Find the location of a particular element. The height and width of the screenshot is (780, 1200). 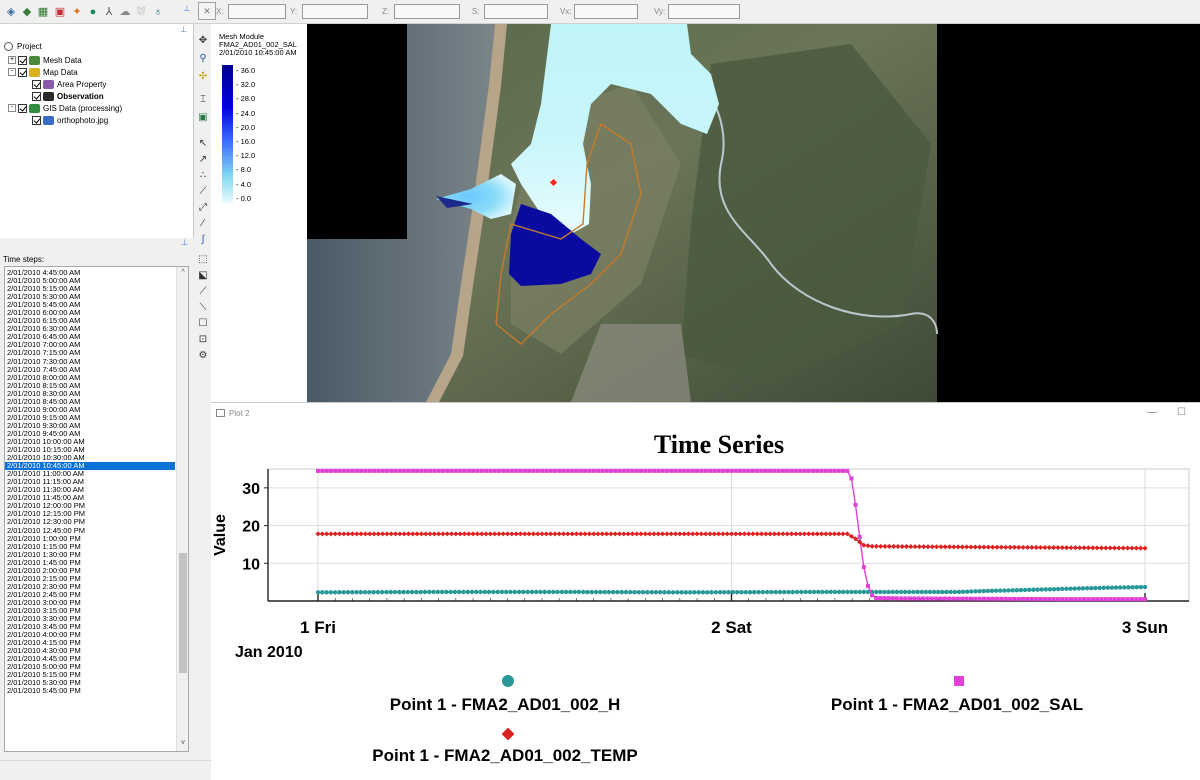

select-point-icon: ∴ is located at coordinates (203, 175).